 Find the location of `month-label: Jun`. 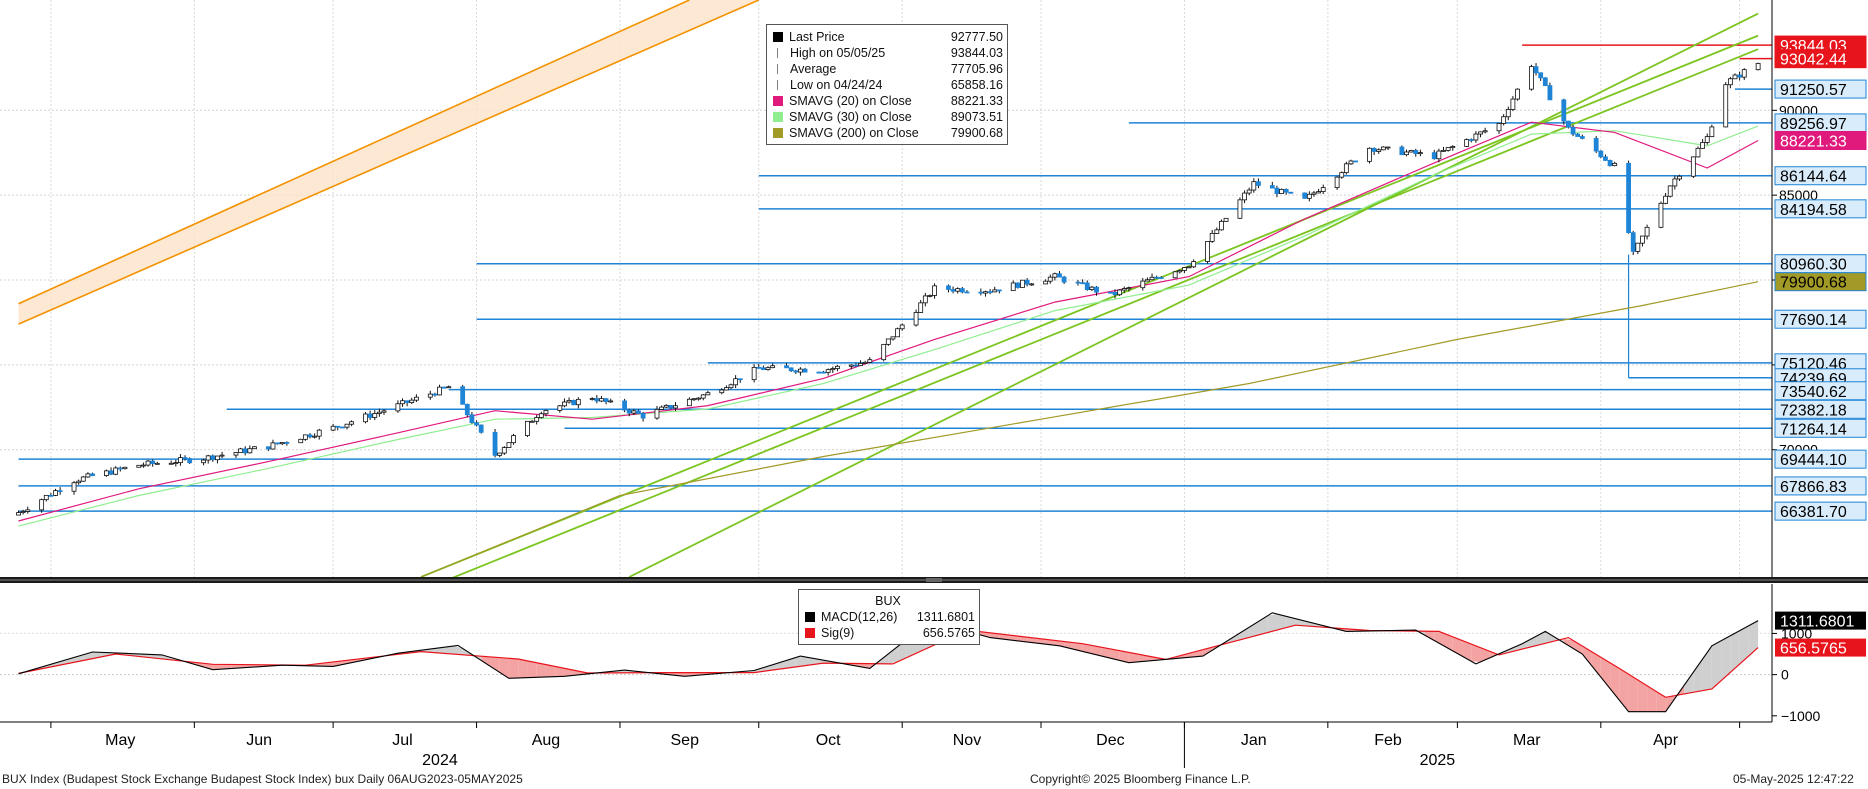

month-label: Jun is located at coordinates (259, 740).